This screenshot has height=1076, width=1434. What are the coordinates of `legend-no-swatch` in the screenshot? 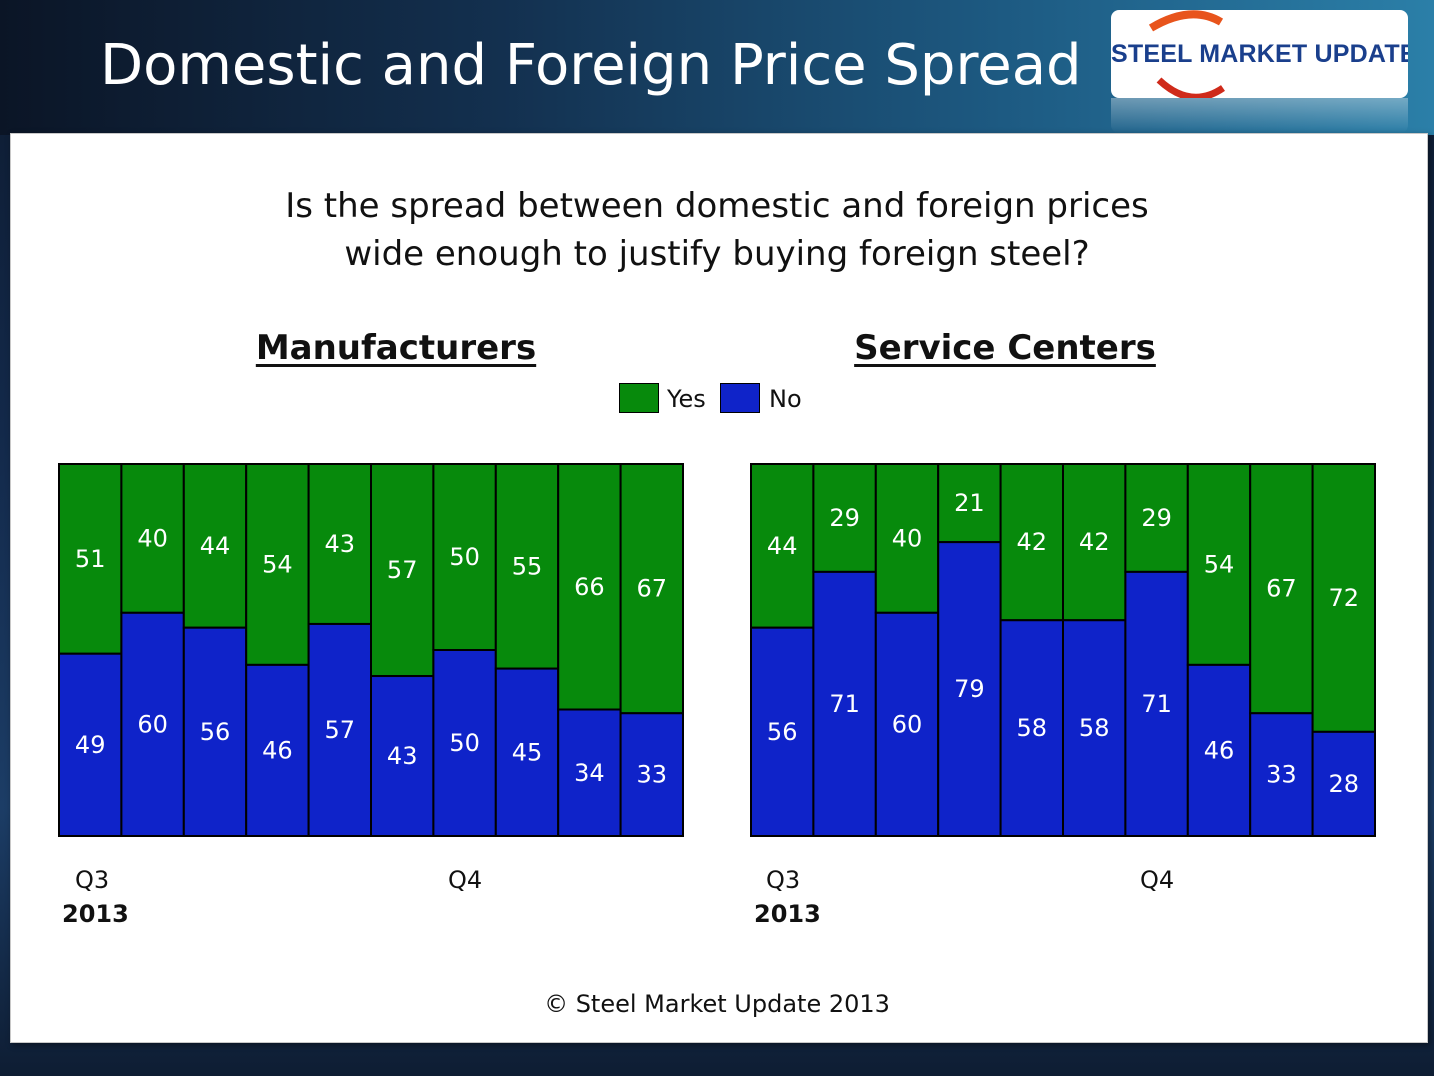 It's located at (740, 398).